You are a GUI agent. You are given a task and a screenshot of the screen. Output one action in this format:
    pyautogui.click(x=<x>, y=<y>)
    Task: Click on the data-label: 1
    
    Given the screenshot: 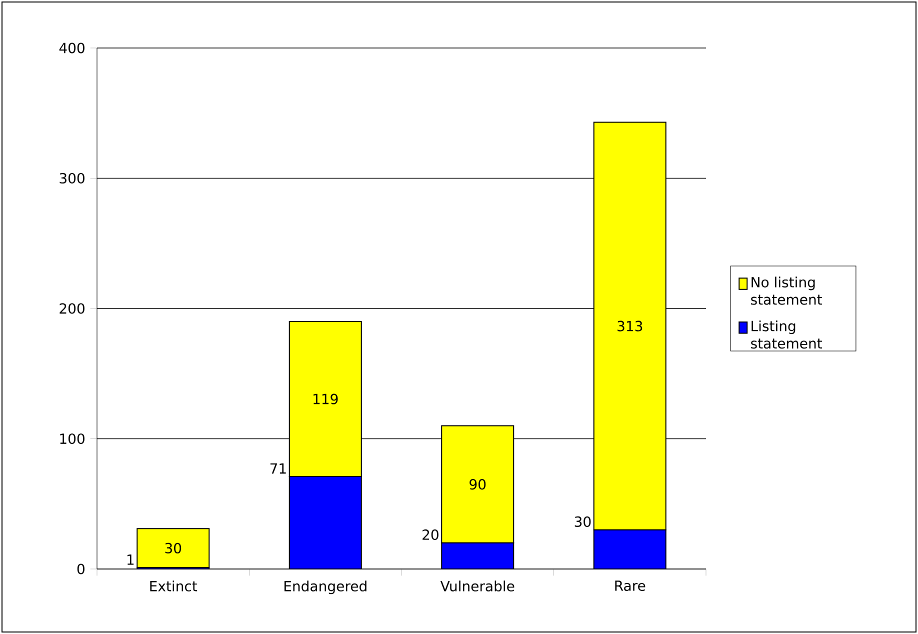 What is the action you would take?
    pyautogui.click(x=130, y=559)
    